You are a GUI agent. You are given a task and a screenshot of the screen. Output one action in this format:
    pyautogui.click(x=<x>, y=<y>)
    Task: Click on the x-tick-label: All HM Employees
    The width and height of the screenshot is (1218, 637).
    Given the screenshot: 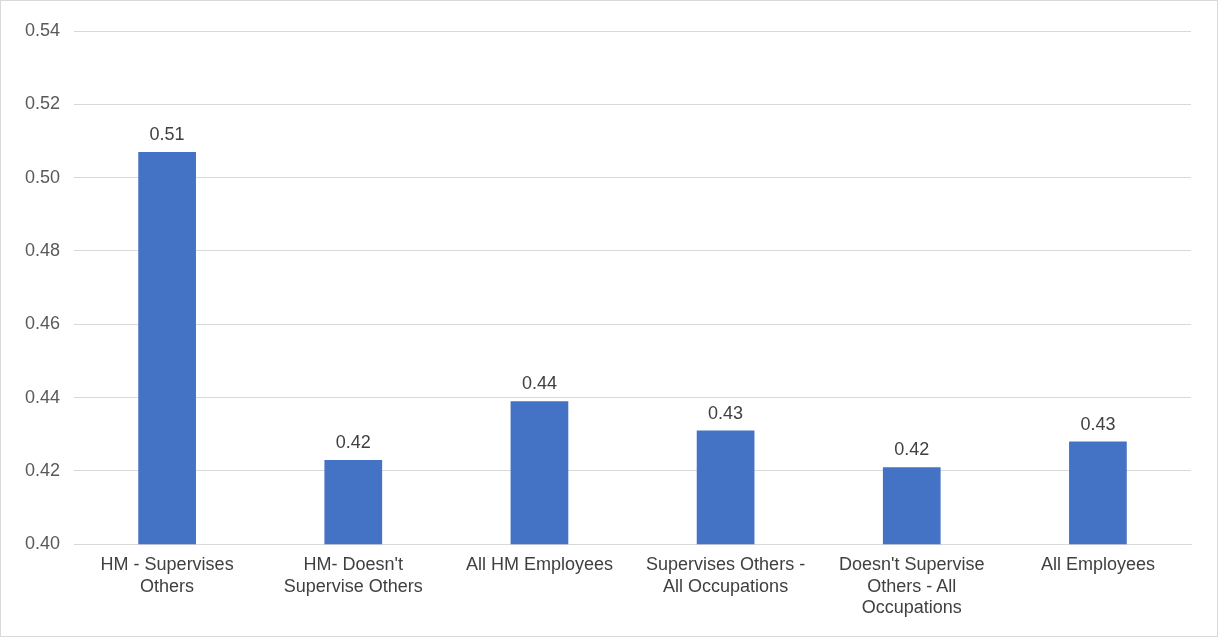 What is the action you would take?
    pyautogui.click(x=539, y=563)
    